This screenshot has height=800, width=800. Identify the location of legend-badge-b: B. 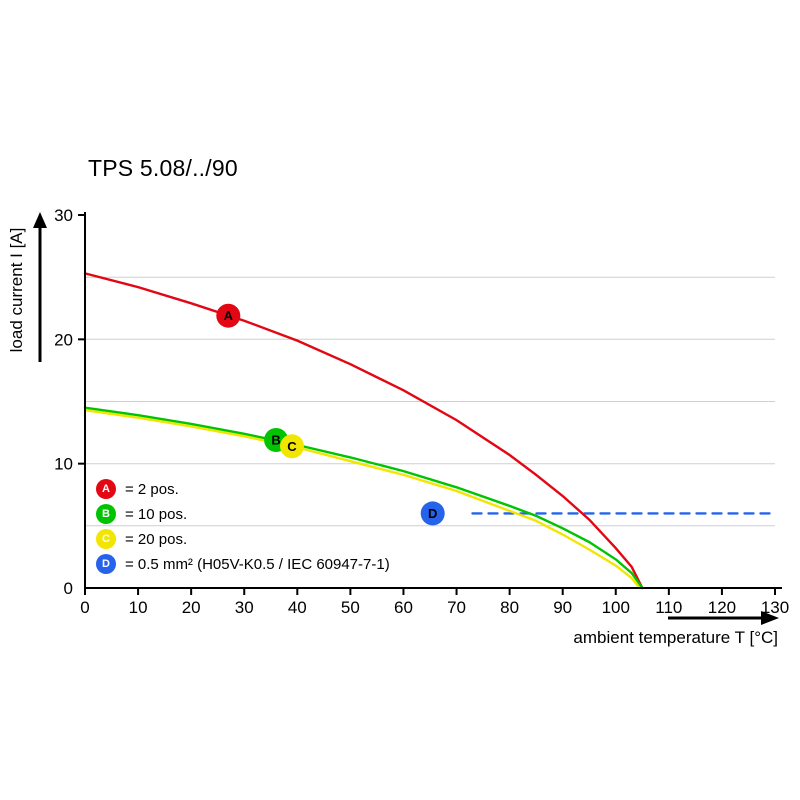
(106, 514).